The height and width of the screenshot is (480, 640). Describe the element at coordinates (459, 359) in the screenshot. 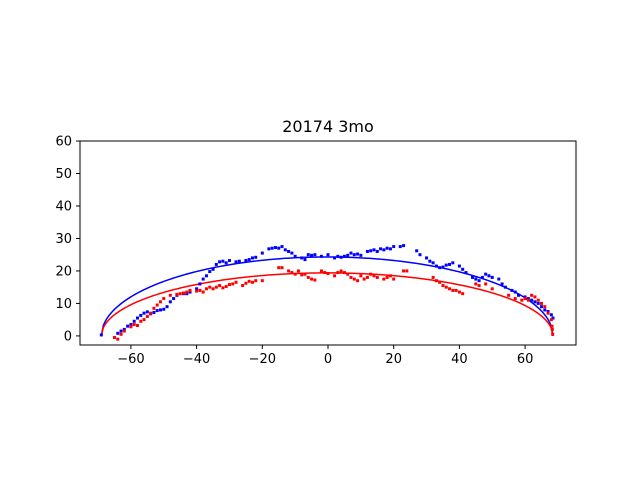

I see `x-tick-label-5: 40` at that location.